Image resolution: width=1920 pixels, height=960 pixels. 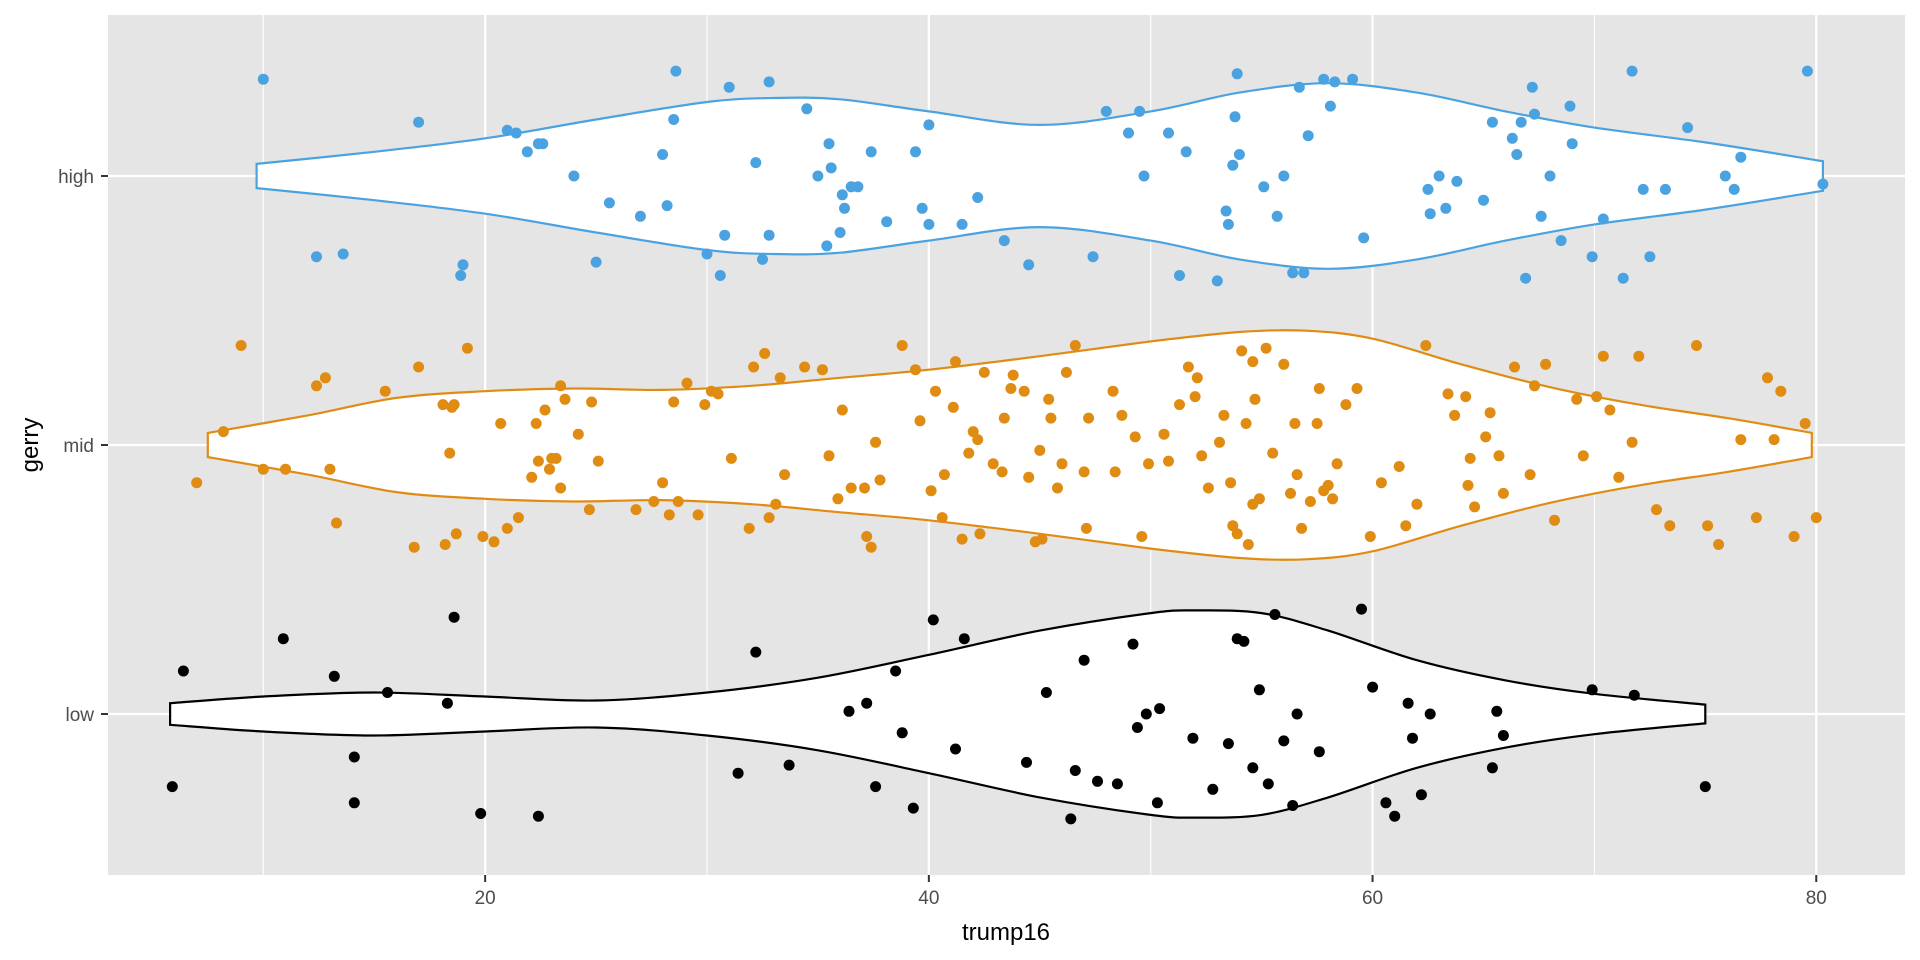 What do you see at coordinates (1006, 932) in the screenshot?
I see `x-axis-title: trump16` at bounding box center [1006, 932].